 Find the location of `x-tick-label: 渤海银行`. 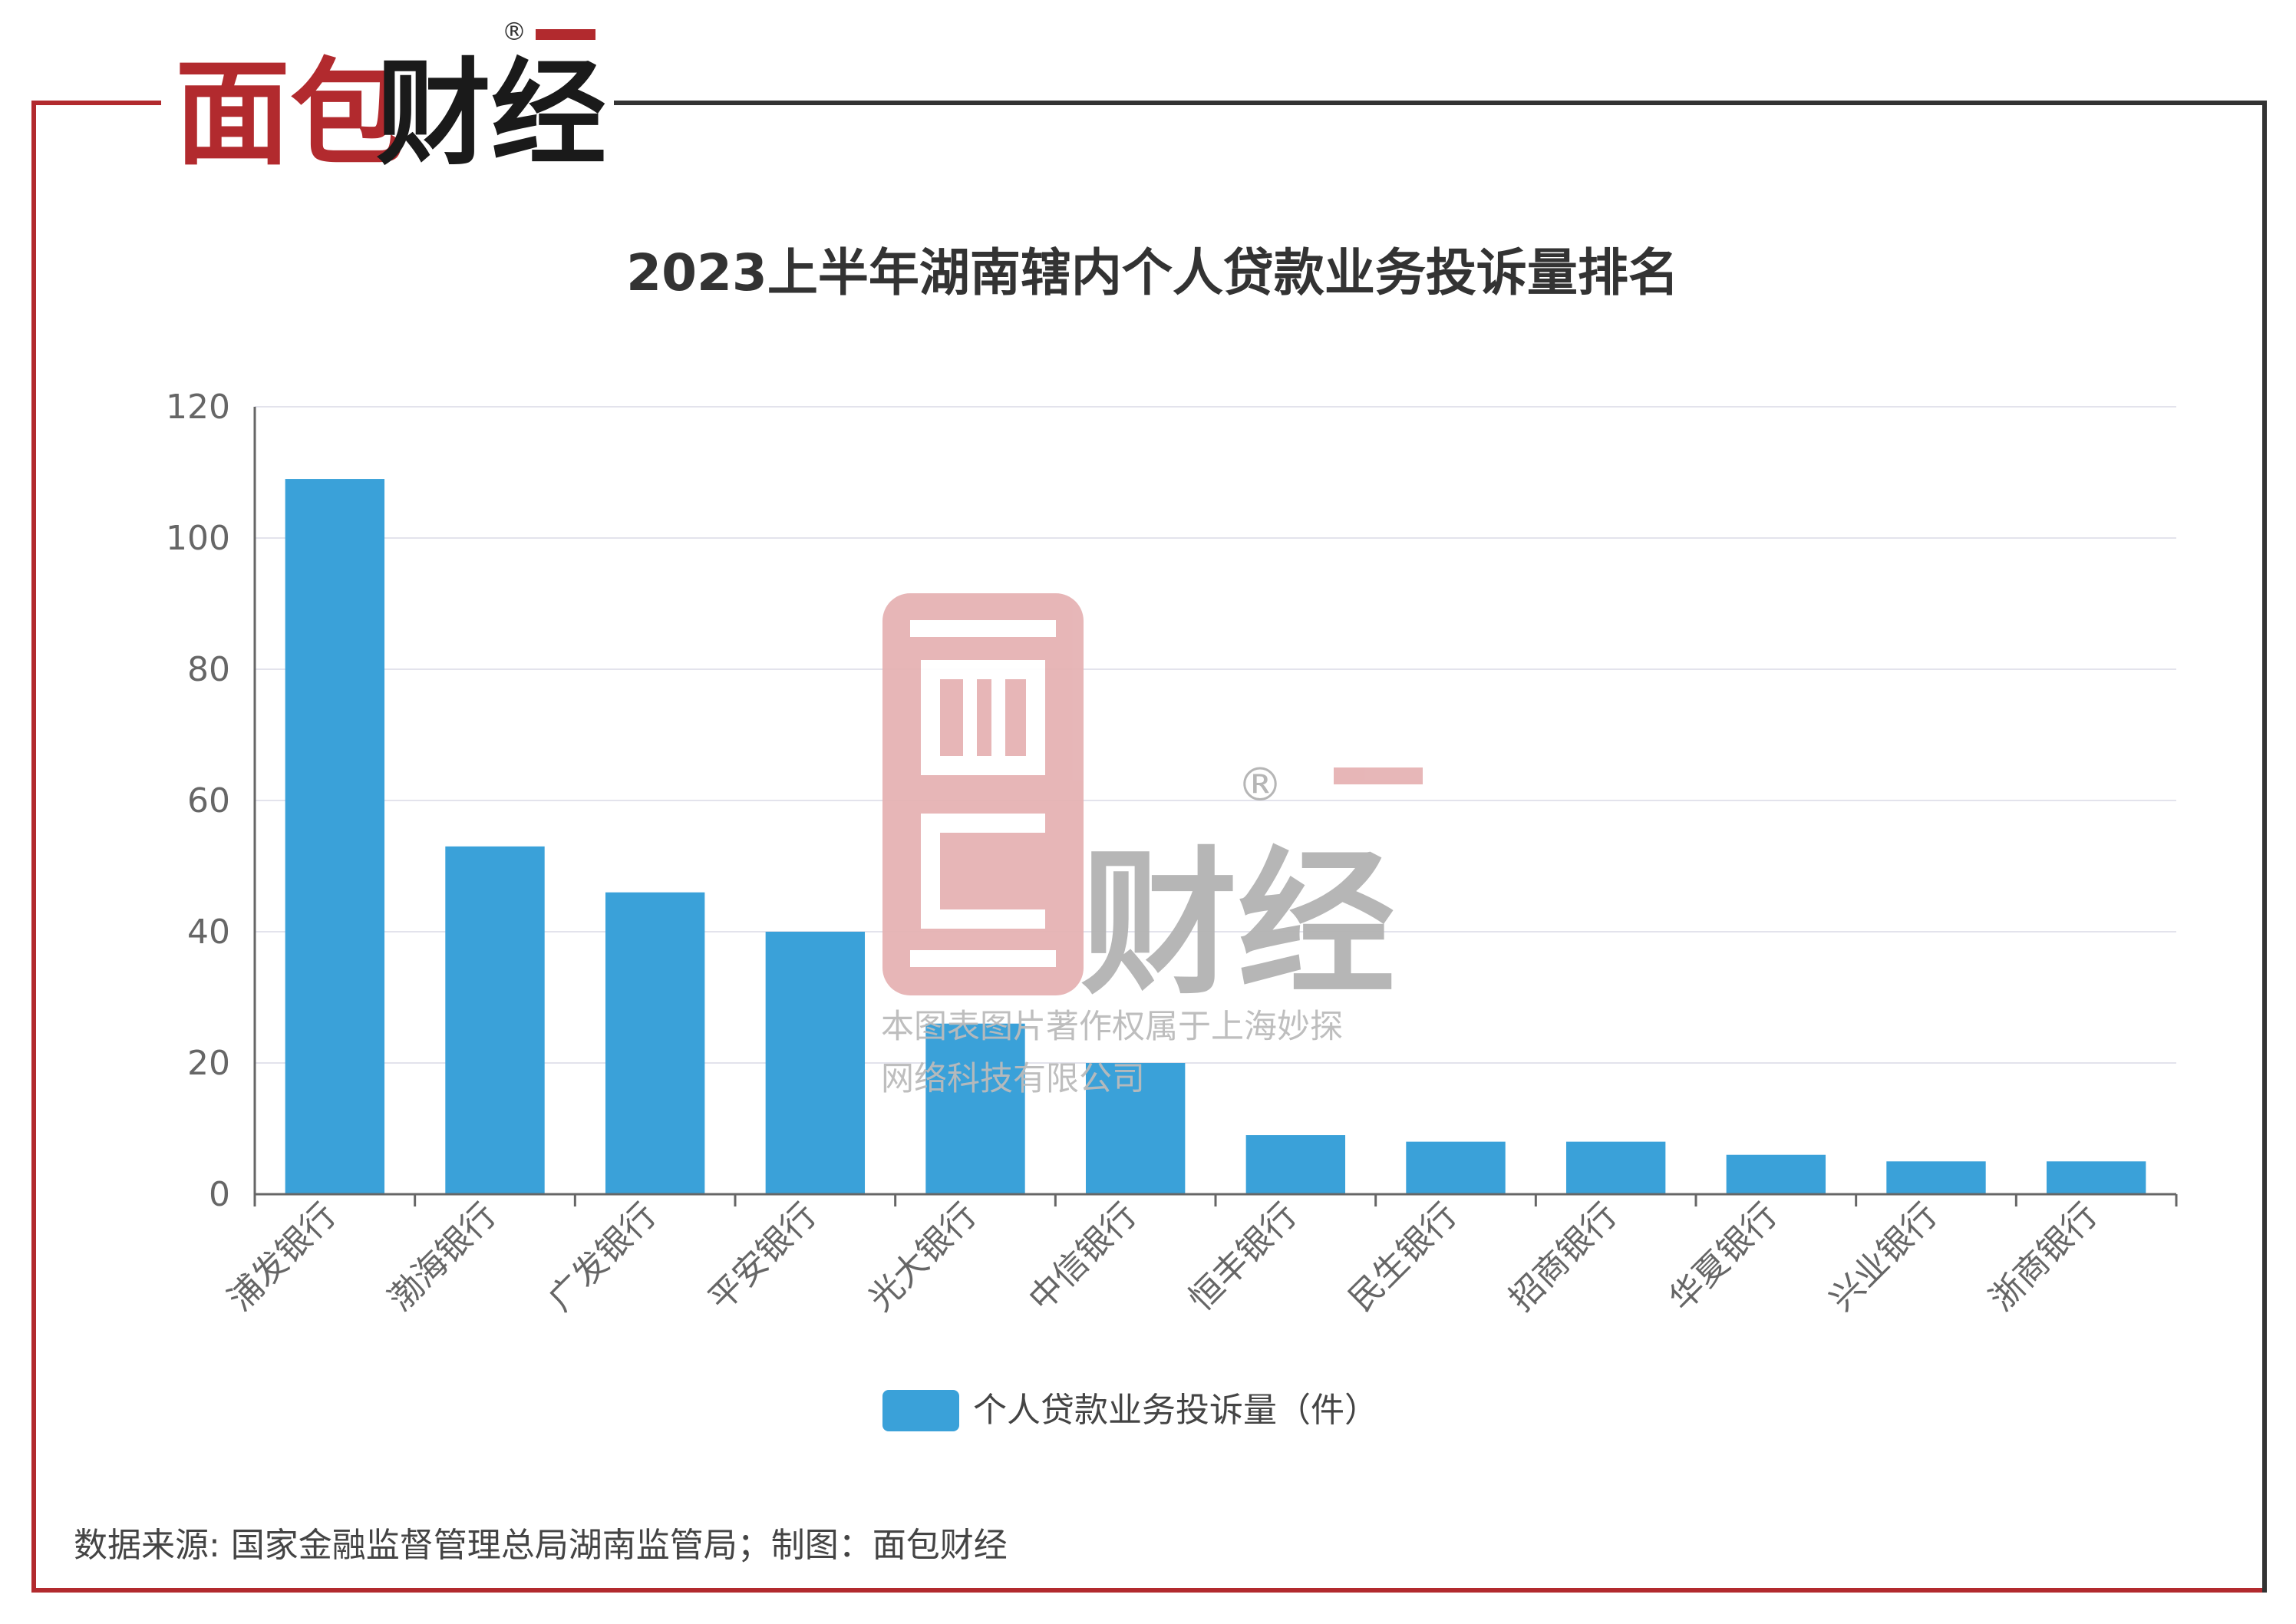

x-tick-label: 渤海银行 is located at coordinates (442, 1257).